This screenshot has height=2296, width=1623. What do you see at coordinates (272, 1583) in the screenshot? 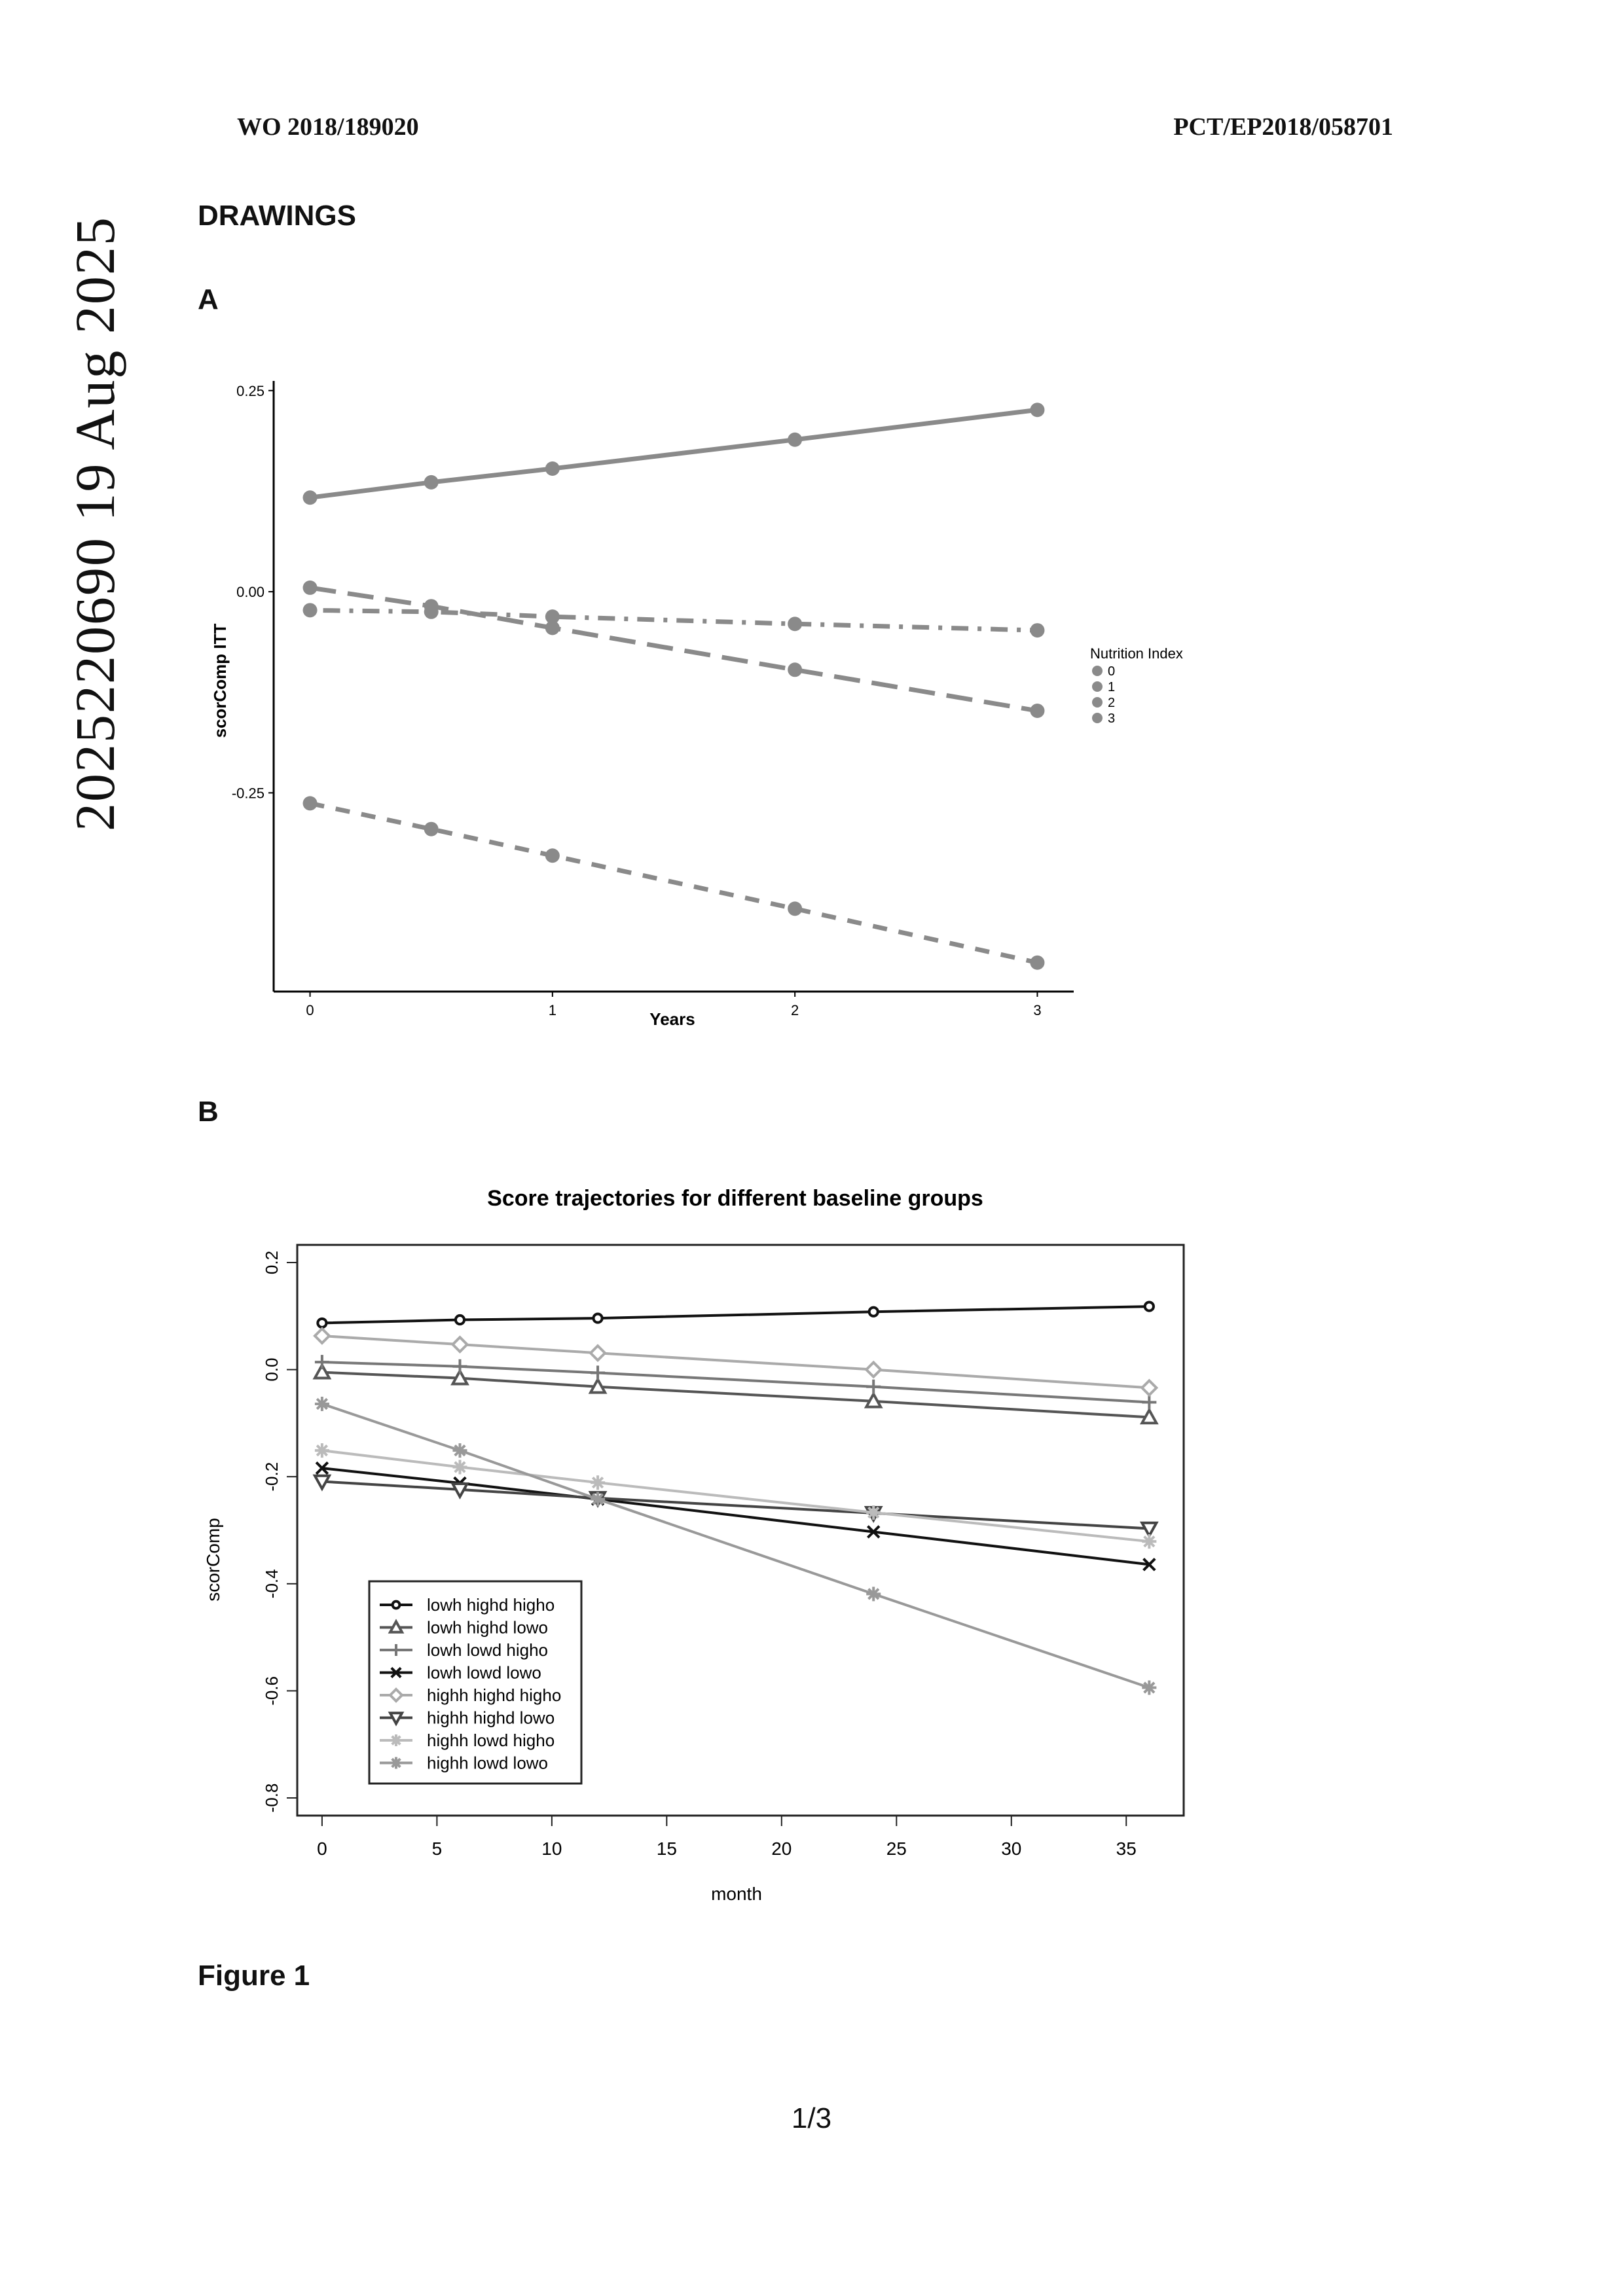
I see `y-tick-label: -0.4` at bounding box center [272, 1583].